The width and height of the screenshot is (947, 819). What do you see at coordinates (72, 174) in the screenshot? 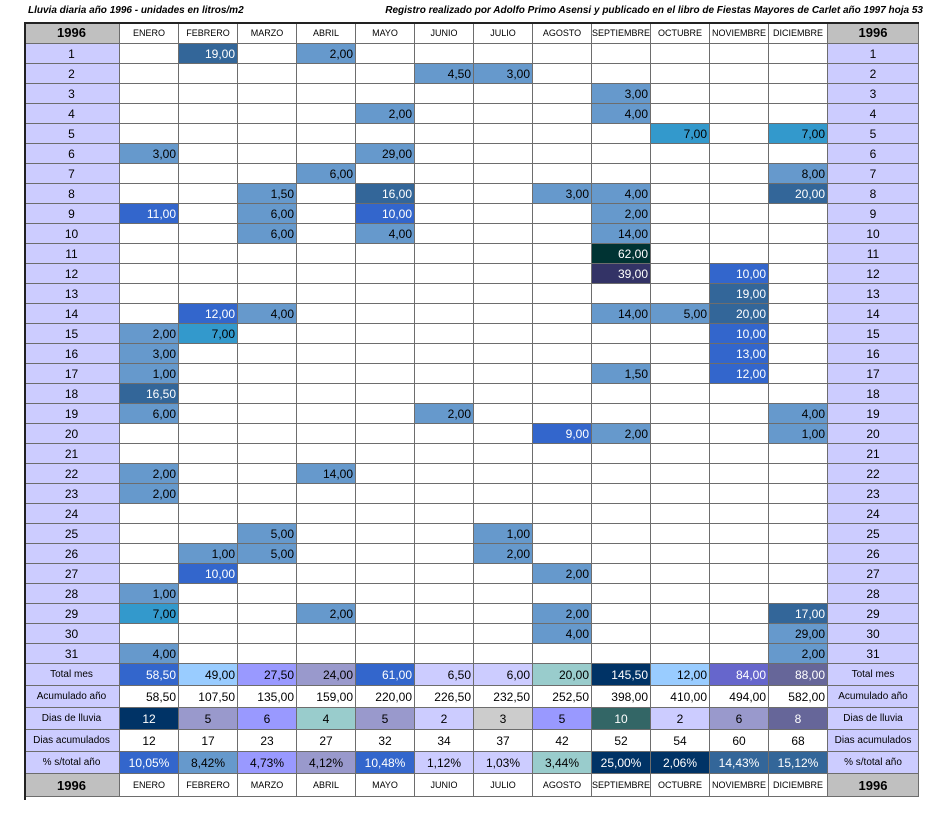
I see `day-label: 7` at bounding box center [72, 174].